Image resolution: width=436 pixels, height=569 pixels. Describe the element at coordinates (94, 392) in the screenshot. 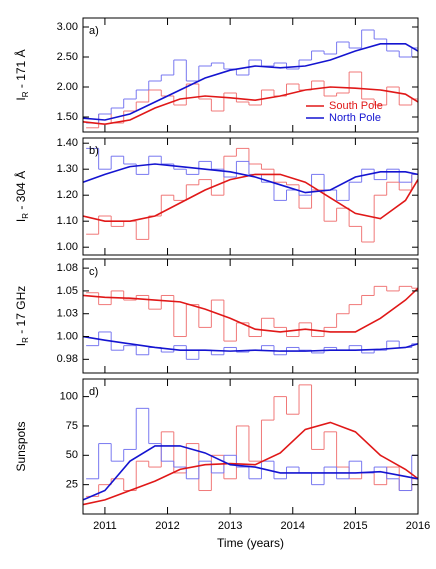

I see `panel-label: d)` at that location.